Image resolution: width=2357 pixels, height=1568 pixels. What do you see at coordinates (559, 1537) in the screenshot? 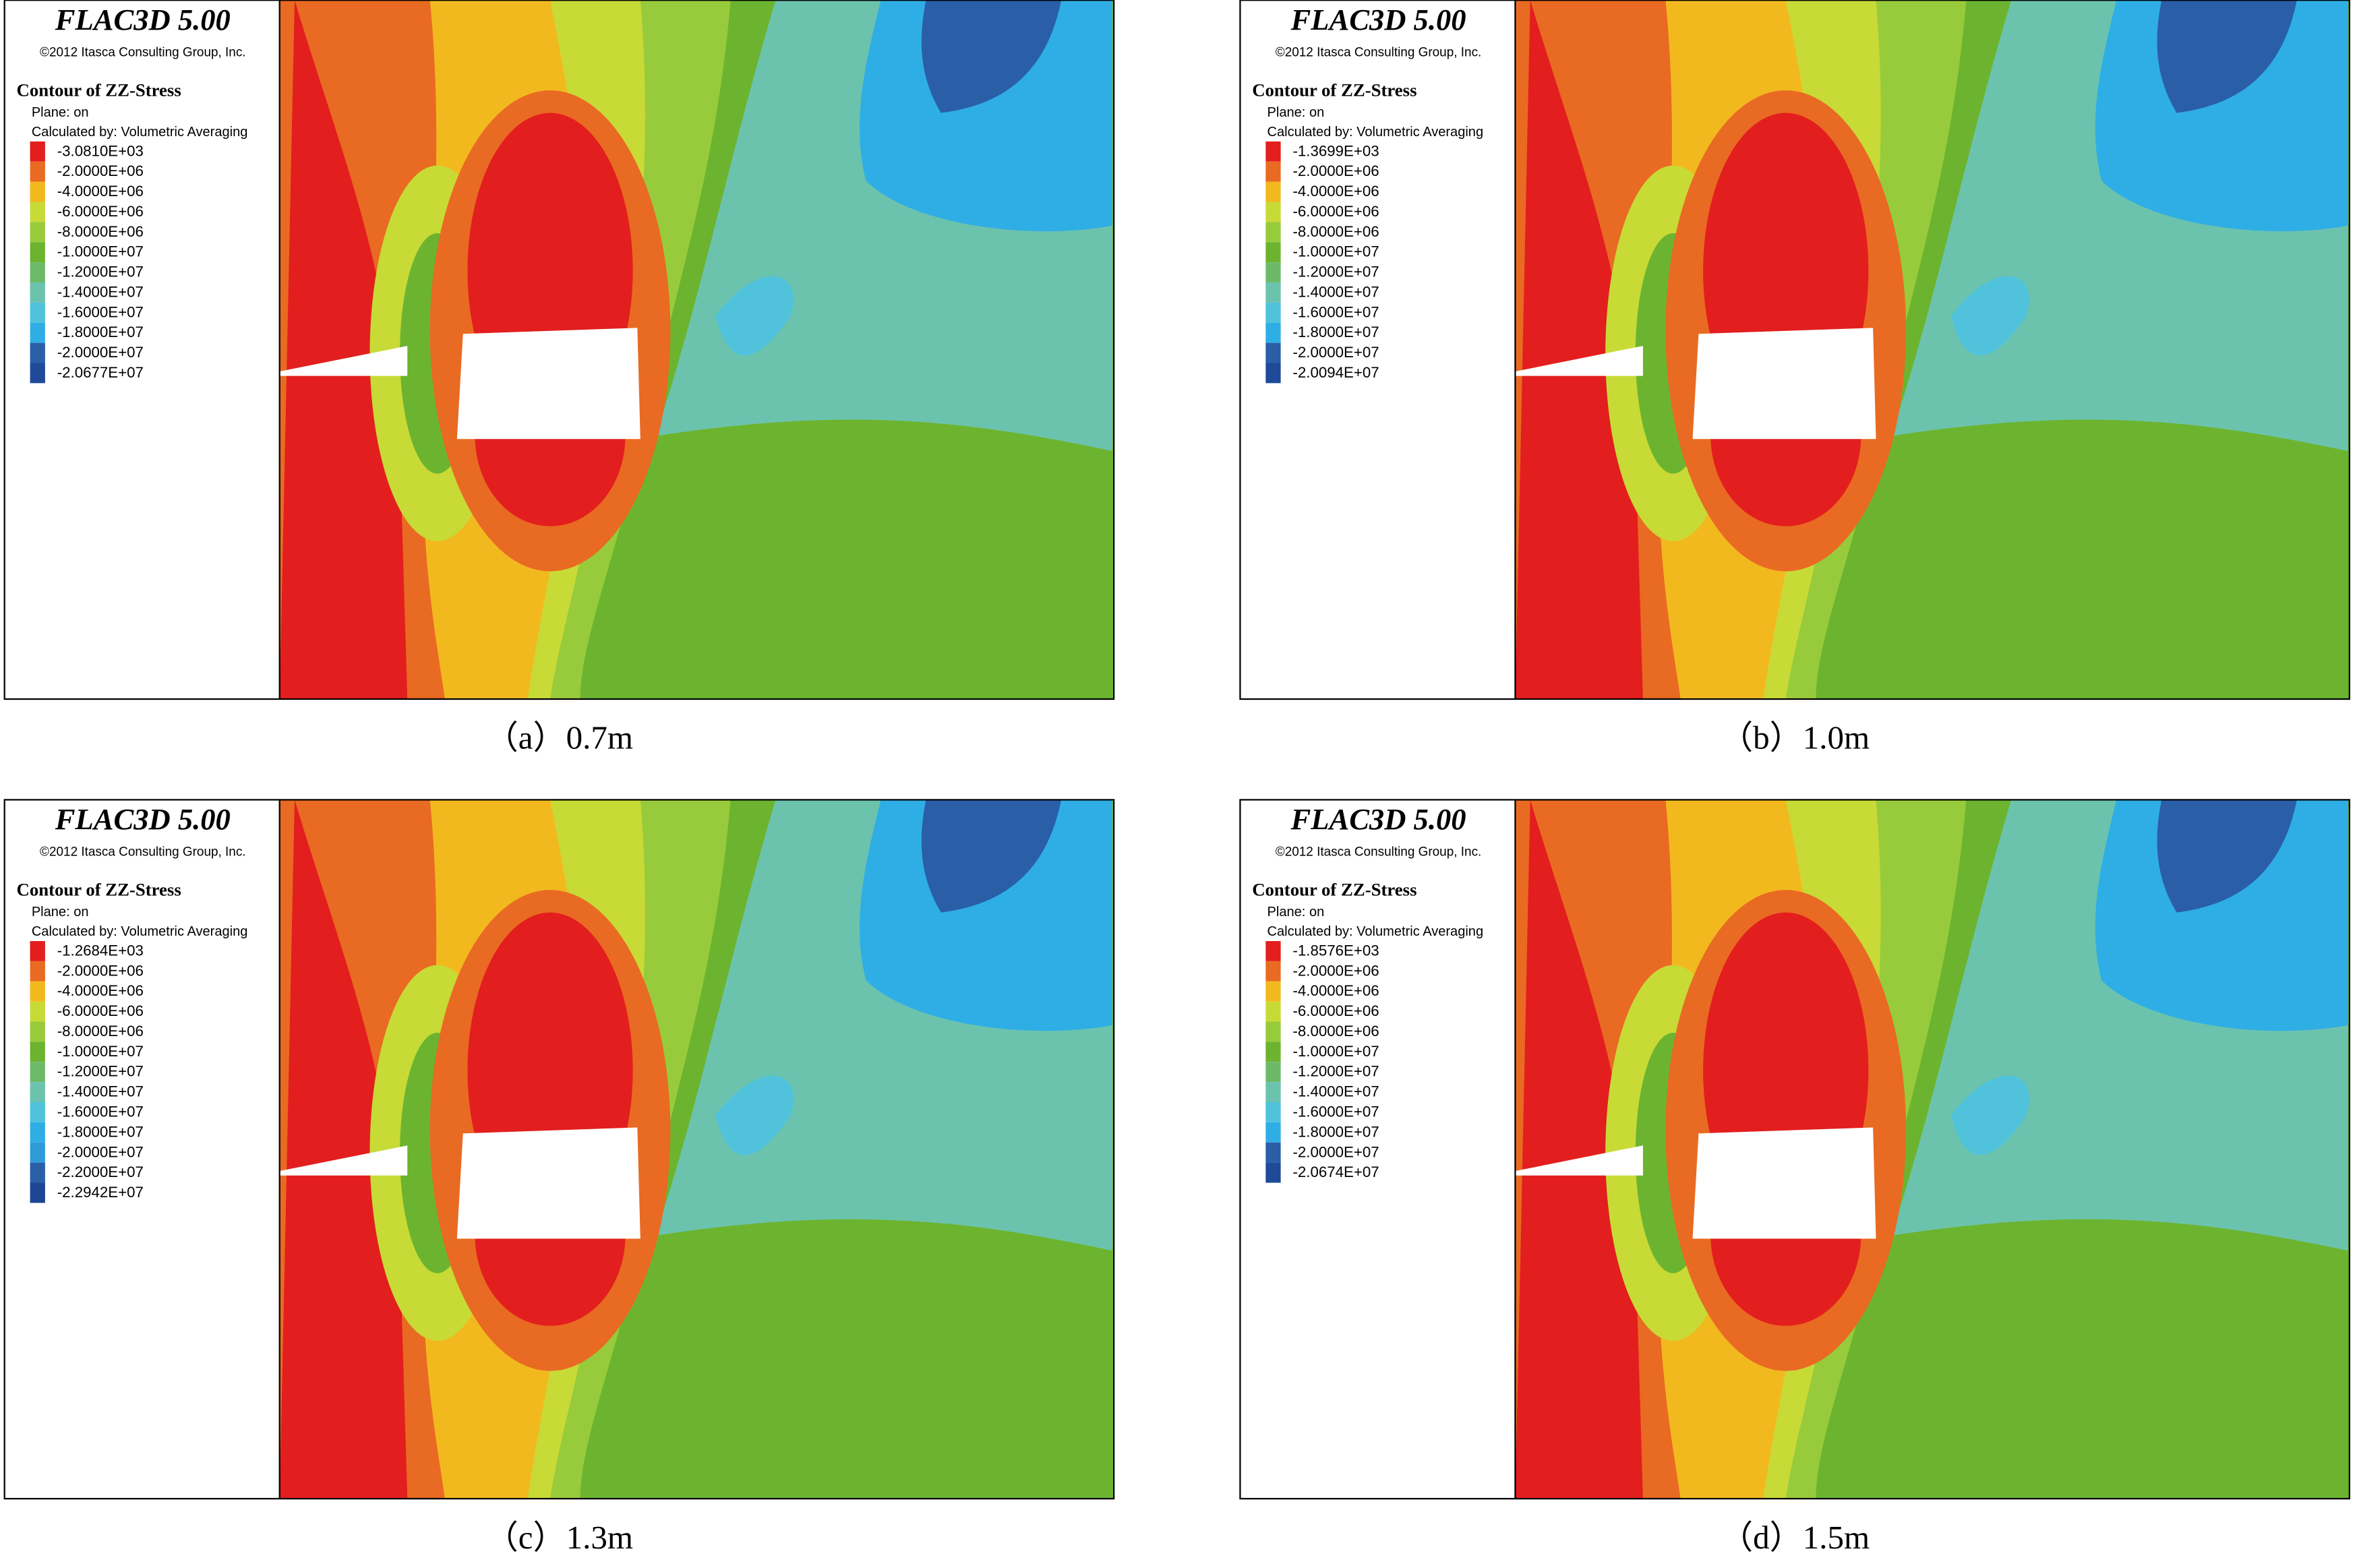
I see `caption: （c）1.3m` at bounding box center [559, 1537].